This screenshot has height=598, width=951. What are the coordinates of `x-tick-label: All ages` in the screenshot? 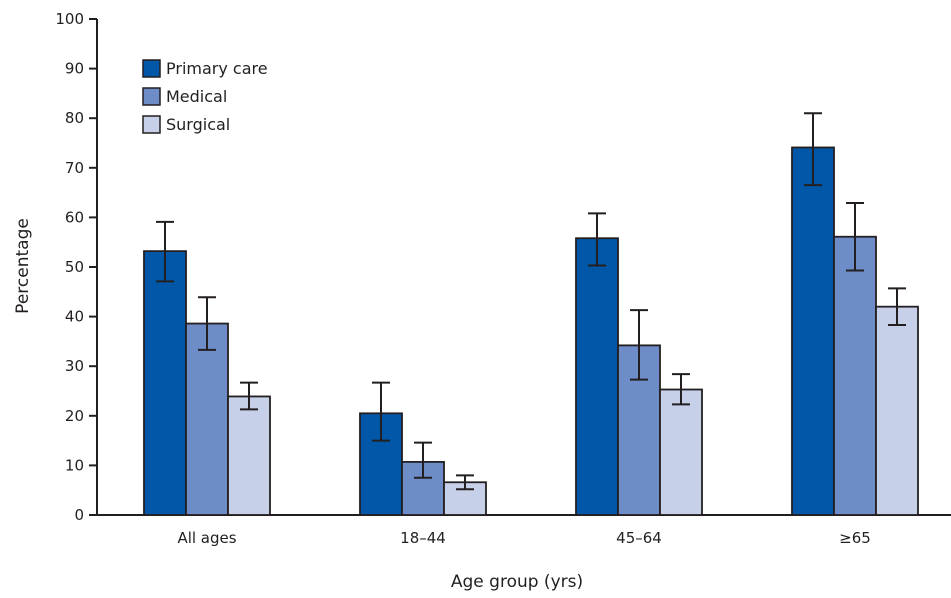 It's located at (206, 538).